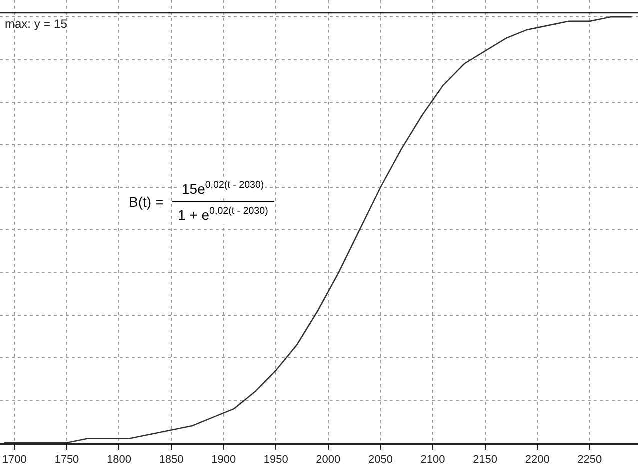 The height and width of the screenshot is (466, 638). I want to click on x-tick-label: 2050, so click(380, 460).